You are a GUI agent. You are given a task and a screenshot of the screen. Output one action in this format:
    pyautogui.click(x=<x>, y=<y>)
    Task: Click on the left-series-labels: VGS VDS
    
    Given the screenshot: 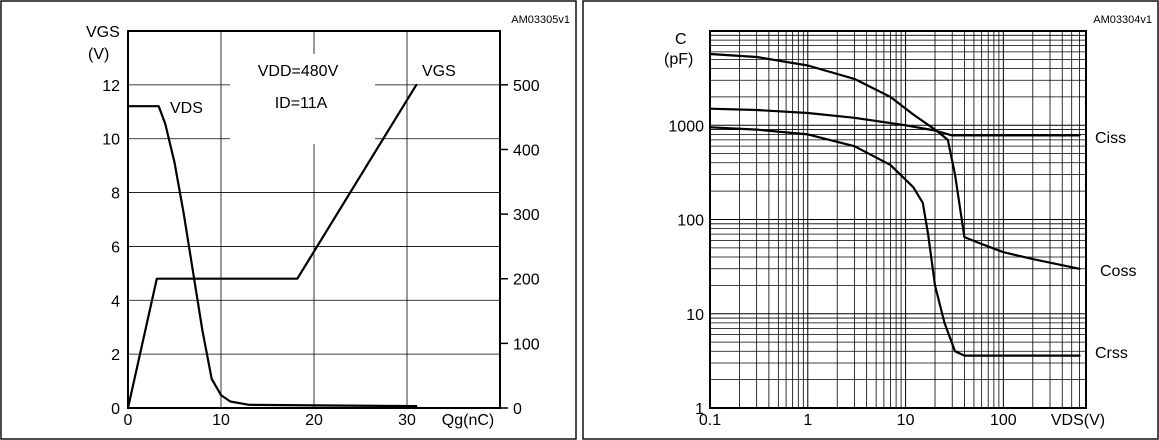 What is the action you would take?
    pyautogui.click(x=313, y=90)
    